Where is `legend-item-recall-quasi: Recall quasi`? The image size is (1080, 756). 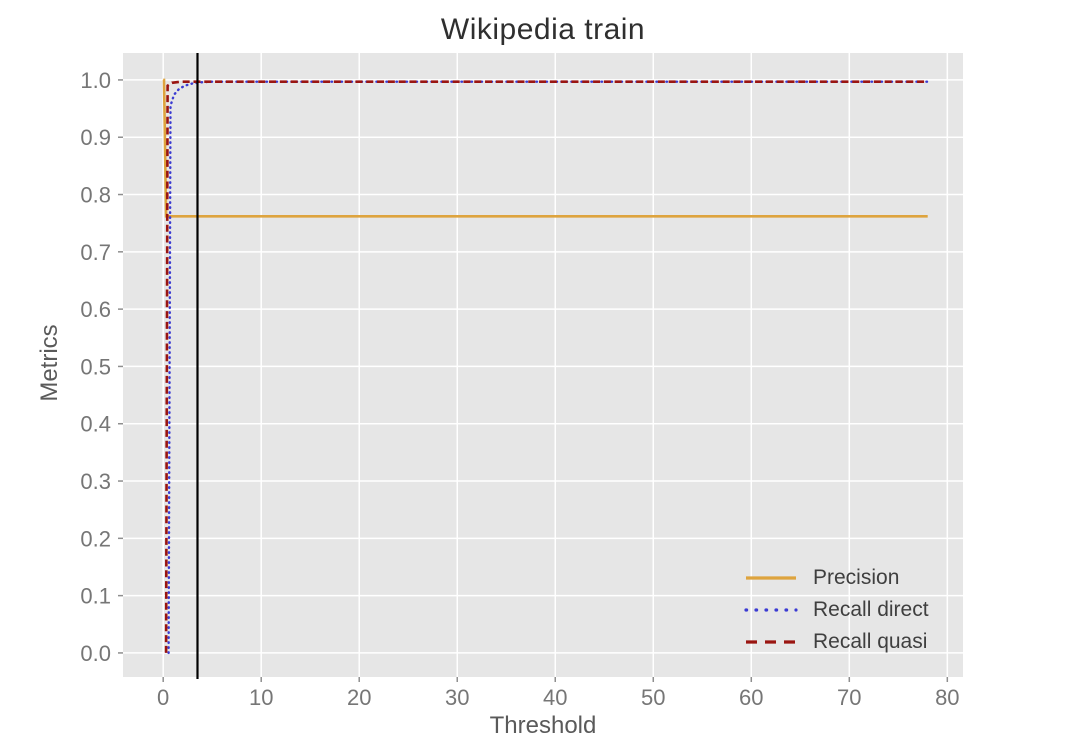
legend-item-recall-quasi: Recall quasi is located at coordinates (836, 642).